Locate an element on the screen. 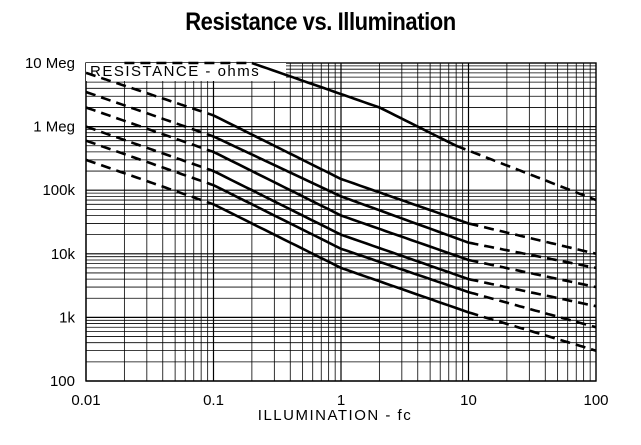 The image size is (641, 445). y-tick-label: 1 Meg is located at coordinates (54, 127).